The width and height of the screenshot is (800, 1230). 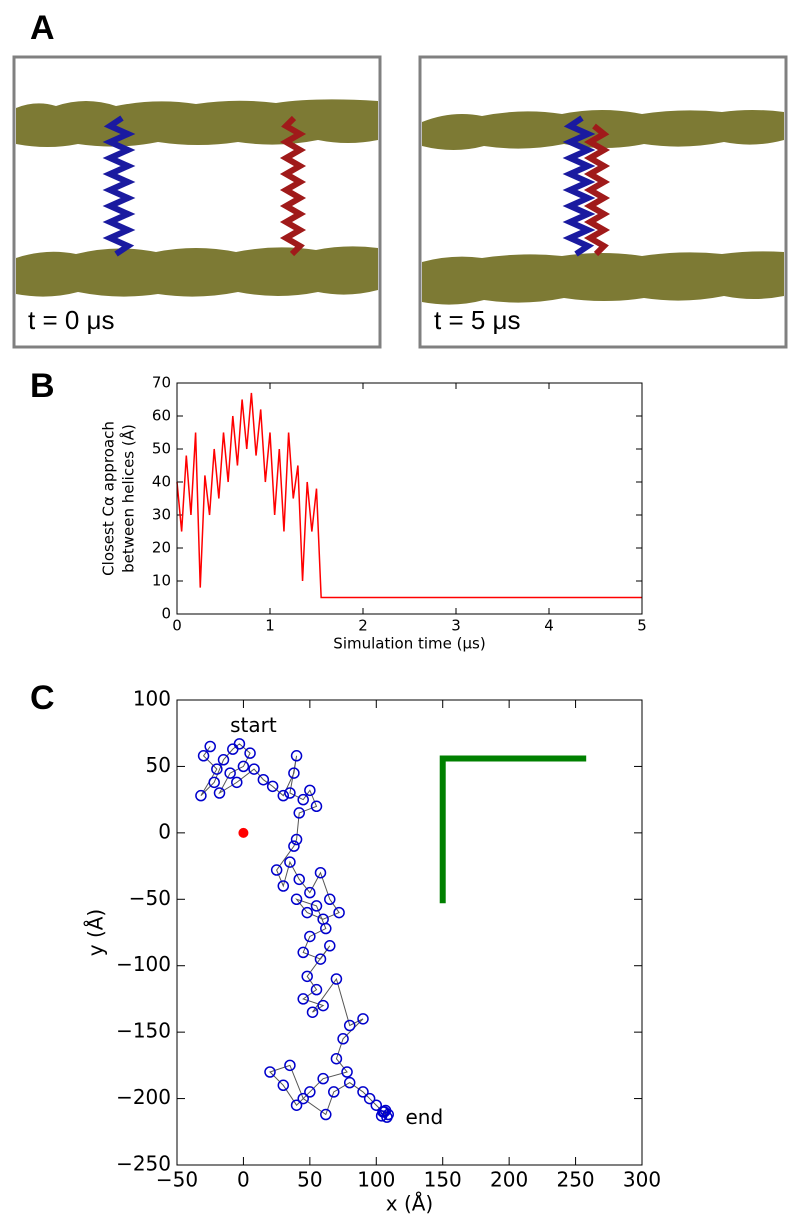 I want to click on panel-label: C, so click(x=42, y=698).